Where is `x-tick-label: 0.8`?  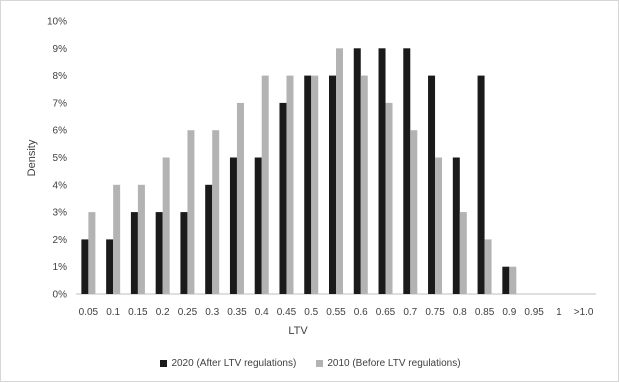 x-tick-label: 0.8 is located at coordinates (460, 312).